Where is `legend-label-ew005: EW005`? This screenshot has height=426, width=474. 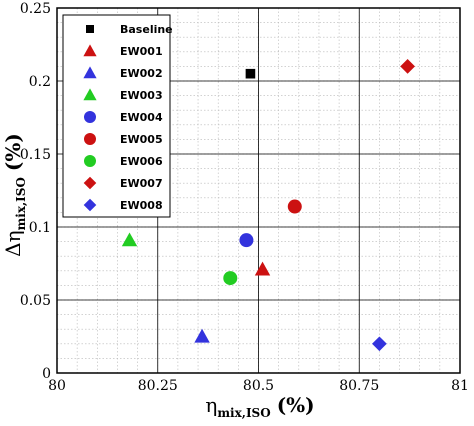
legend-label-ew005: EW005 is located at coordinates (141, 139).